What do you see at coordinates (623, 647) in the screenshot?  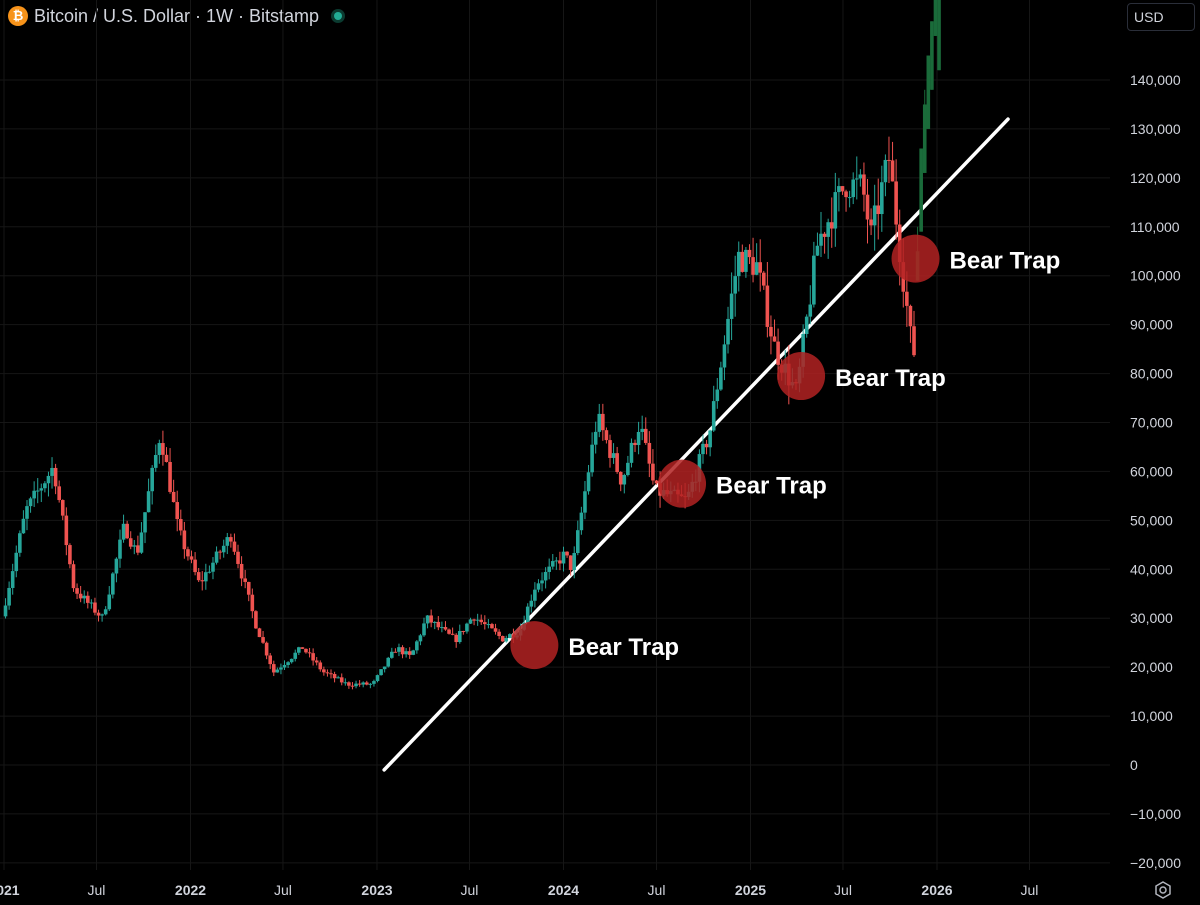 I see `bear-trap-label: Bear Trap` at bounding box center [623, 647].